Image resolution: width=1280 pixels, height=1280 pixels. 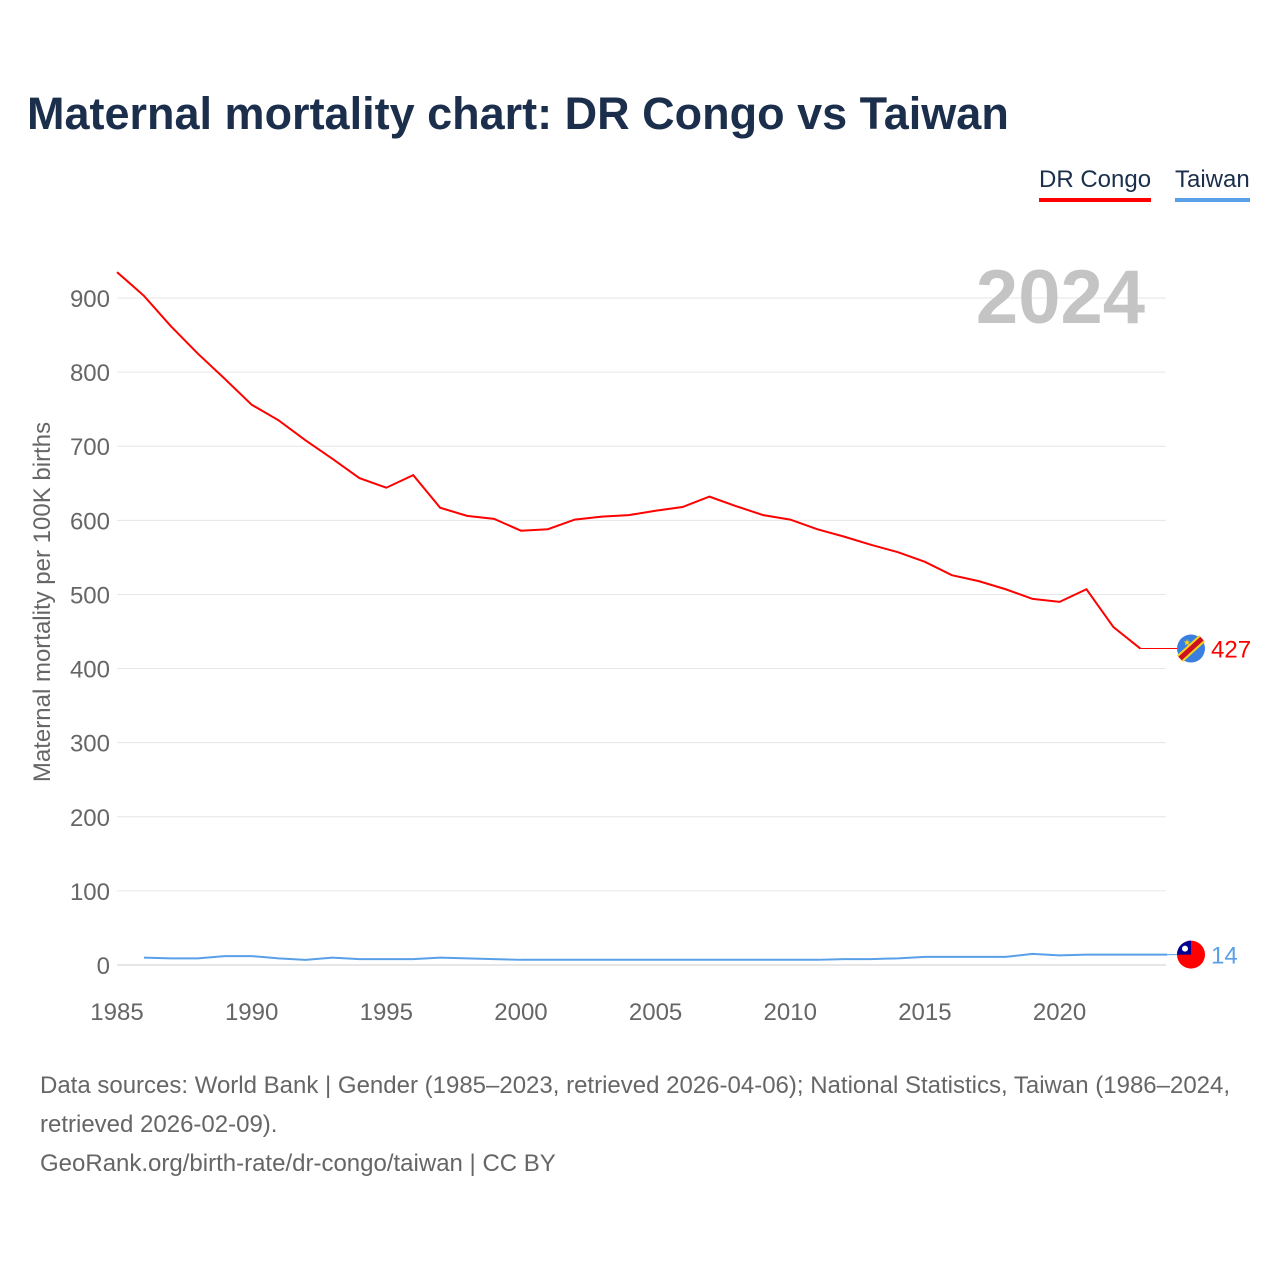 I want to click on y-tick-label: 300, so click(x=90, y=744).